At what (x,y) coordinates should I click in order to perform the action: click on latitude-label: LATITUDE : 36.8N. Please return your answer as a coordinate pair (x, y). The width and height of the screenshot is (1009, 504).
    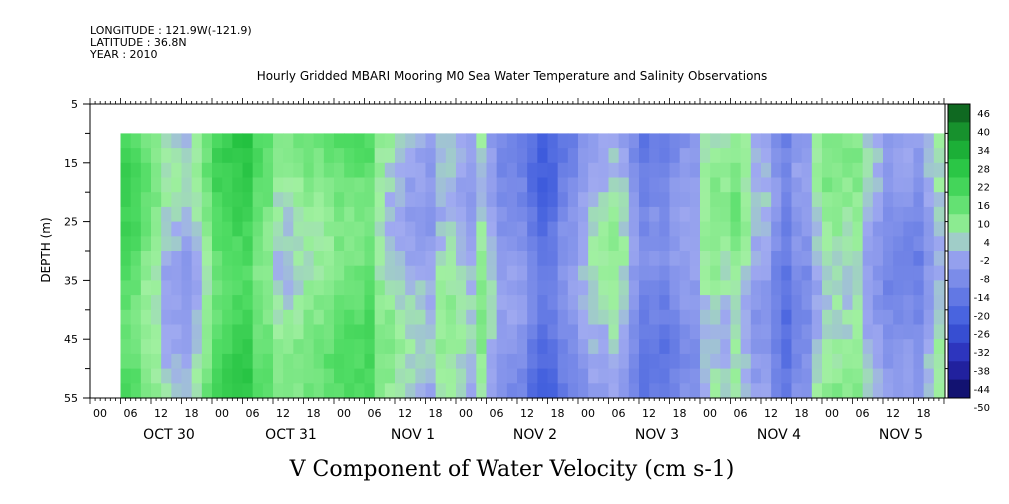
    Looking at the image, I should click on (138, 42).